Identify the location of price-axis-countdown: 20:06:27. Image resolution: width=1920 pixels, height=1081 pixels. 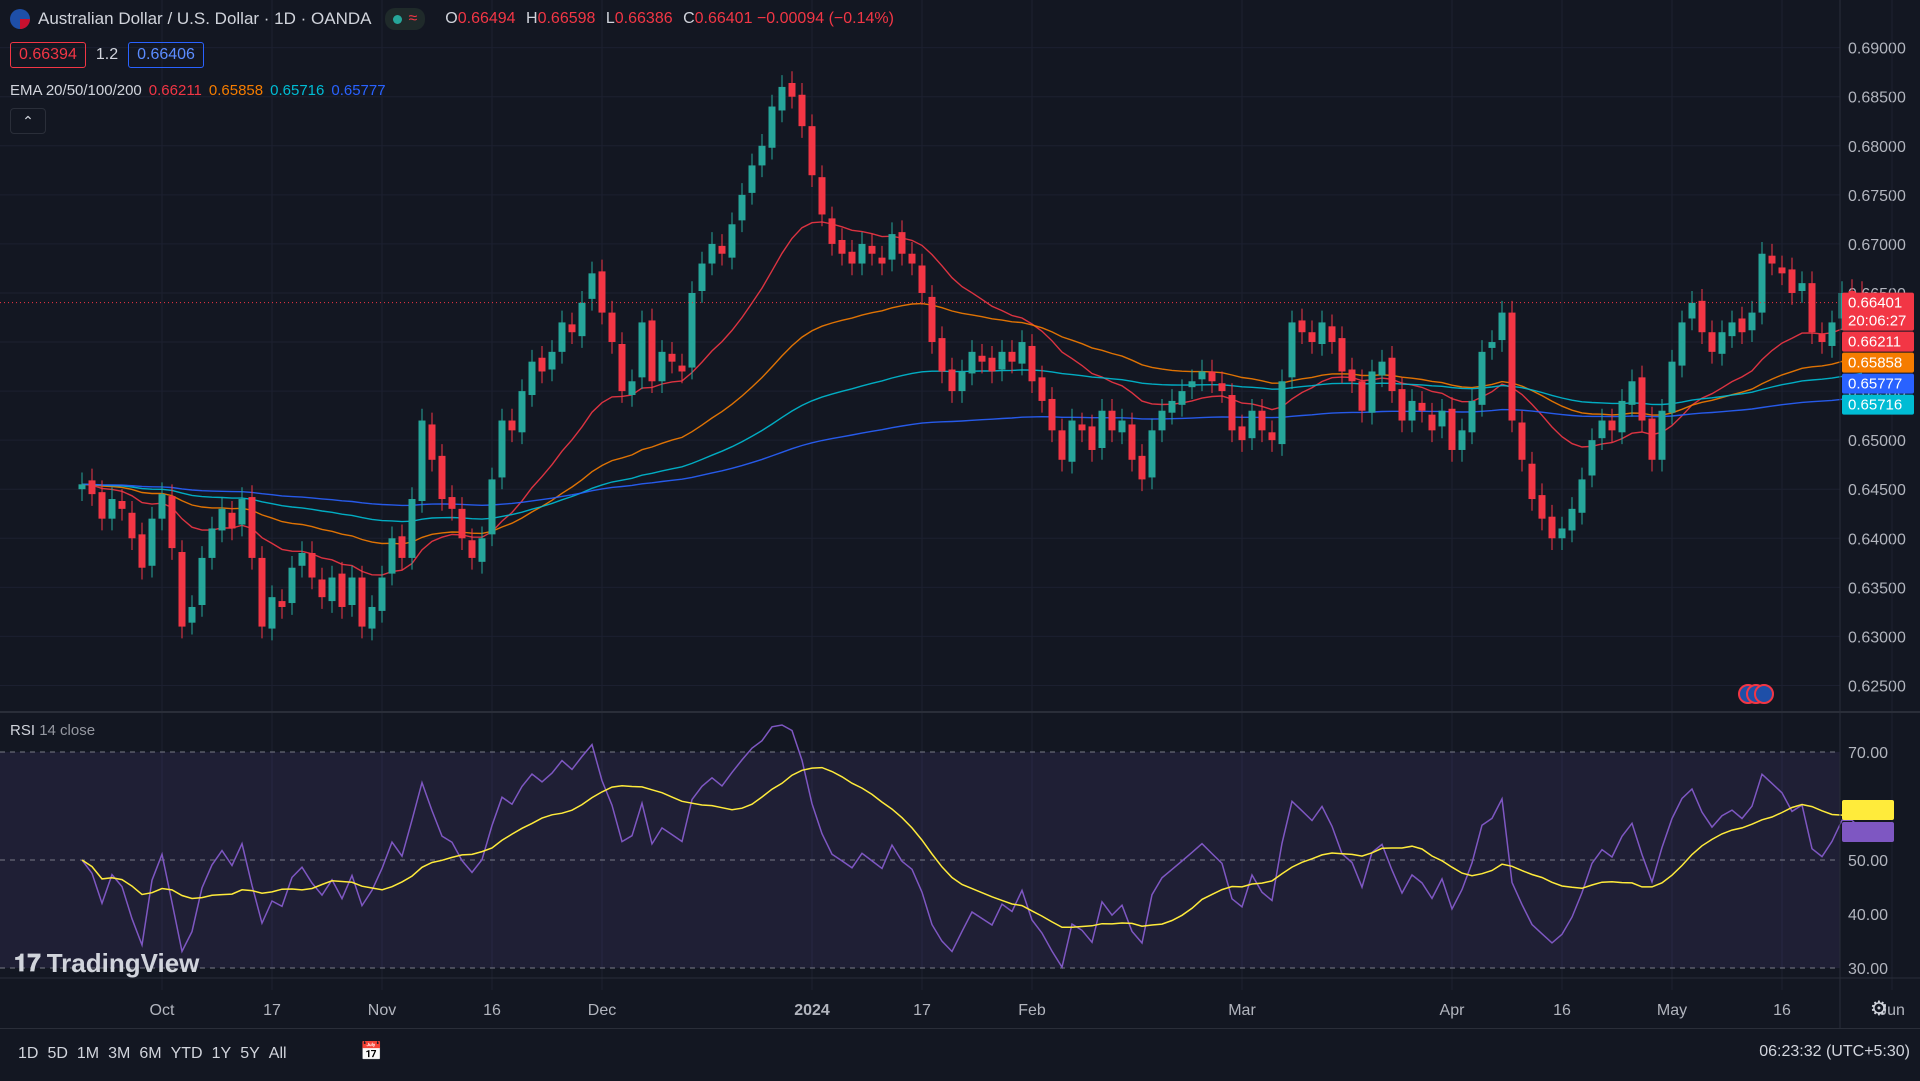
(1877, 321).